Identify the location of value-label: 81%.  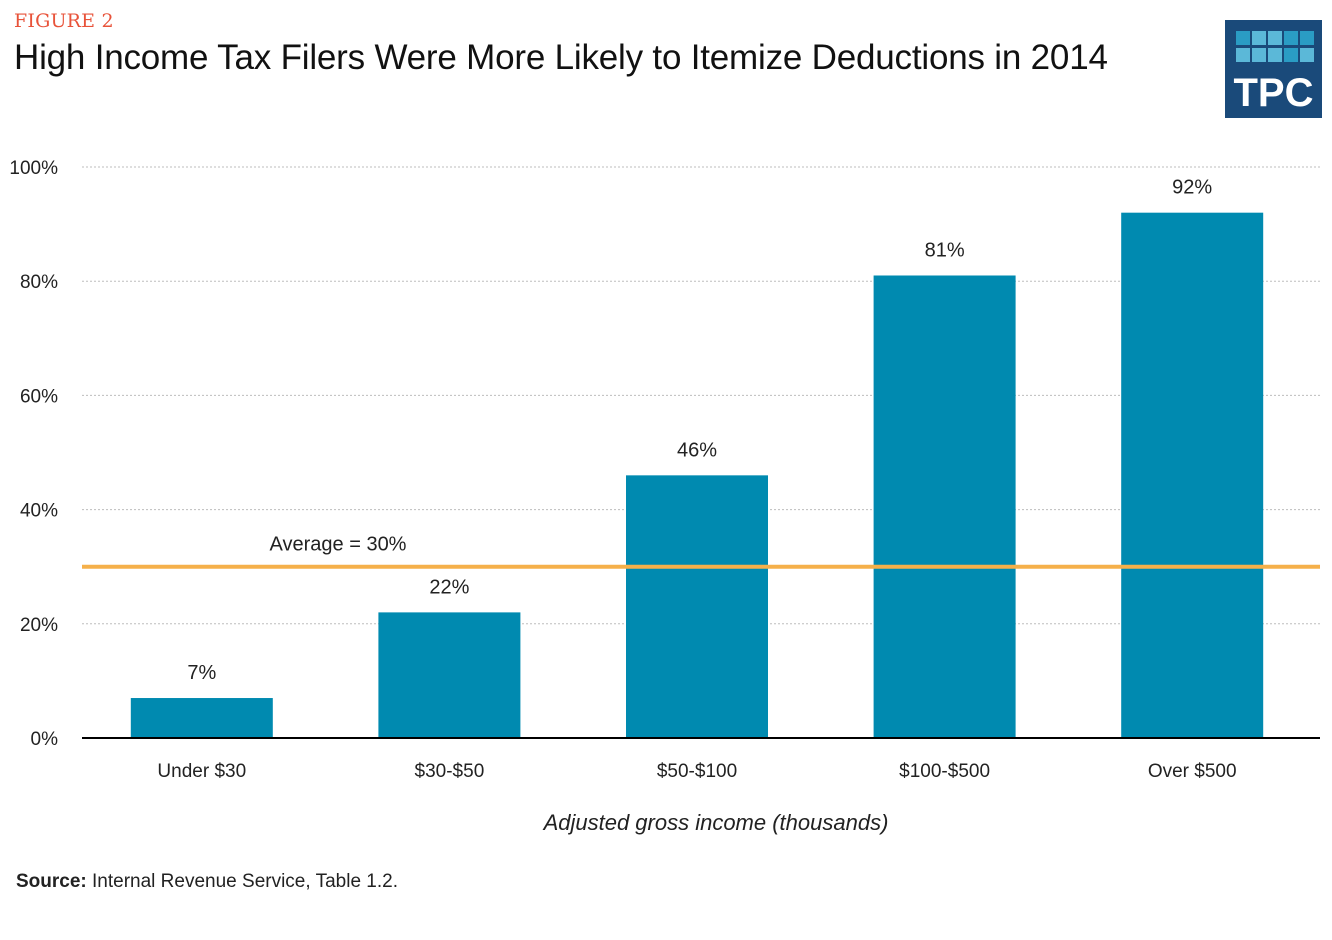
(945, 250).